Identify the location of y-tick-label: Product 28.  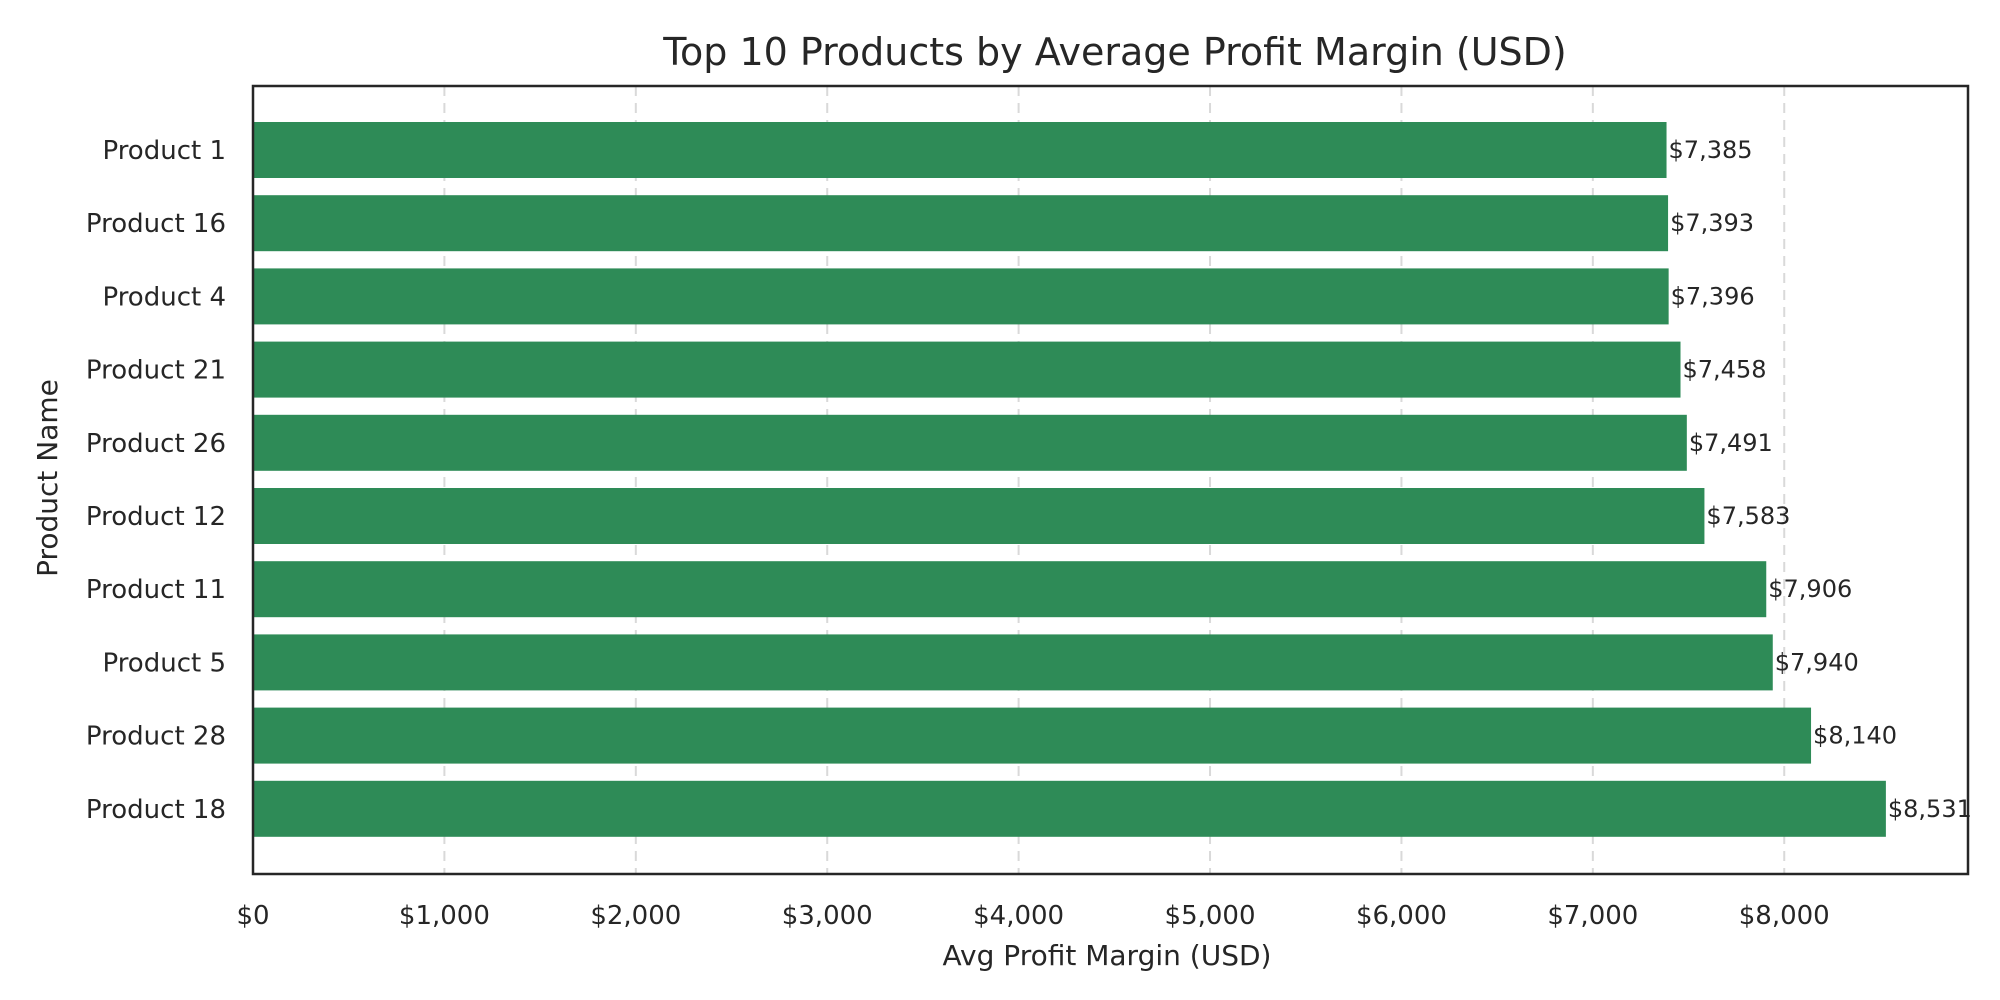
(156, 737).